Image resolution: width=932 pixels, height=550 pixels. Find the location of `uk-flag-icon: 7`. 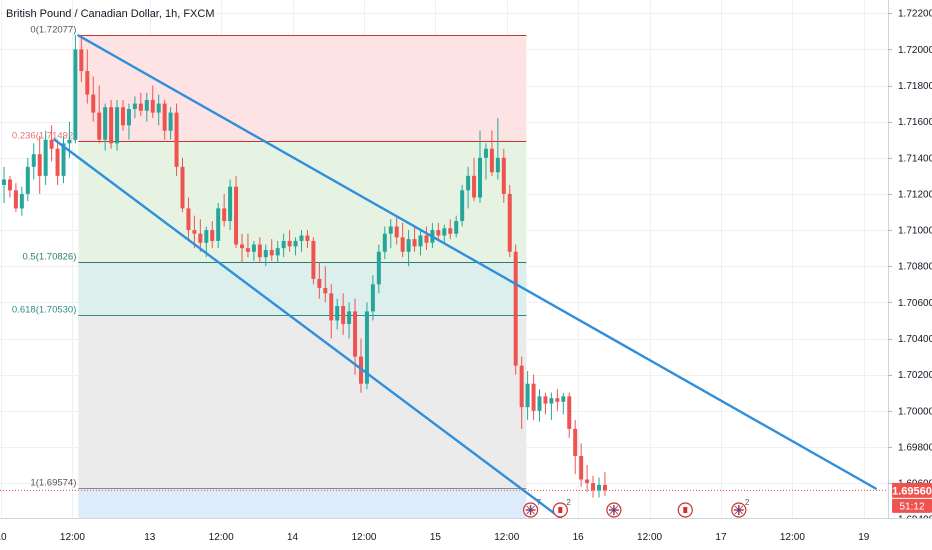

uk-flag-icon: 7 is located at coordinates (532, 508).